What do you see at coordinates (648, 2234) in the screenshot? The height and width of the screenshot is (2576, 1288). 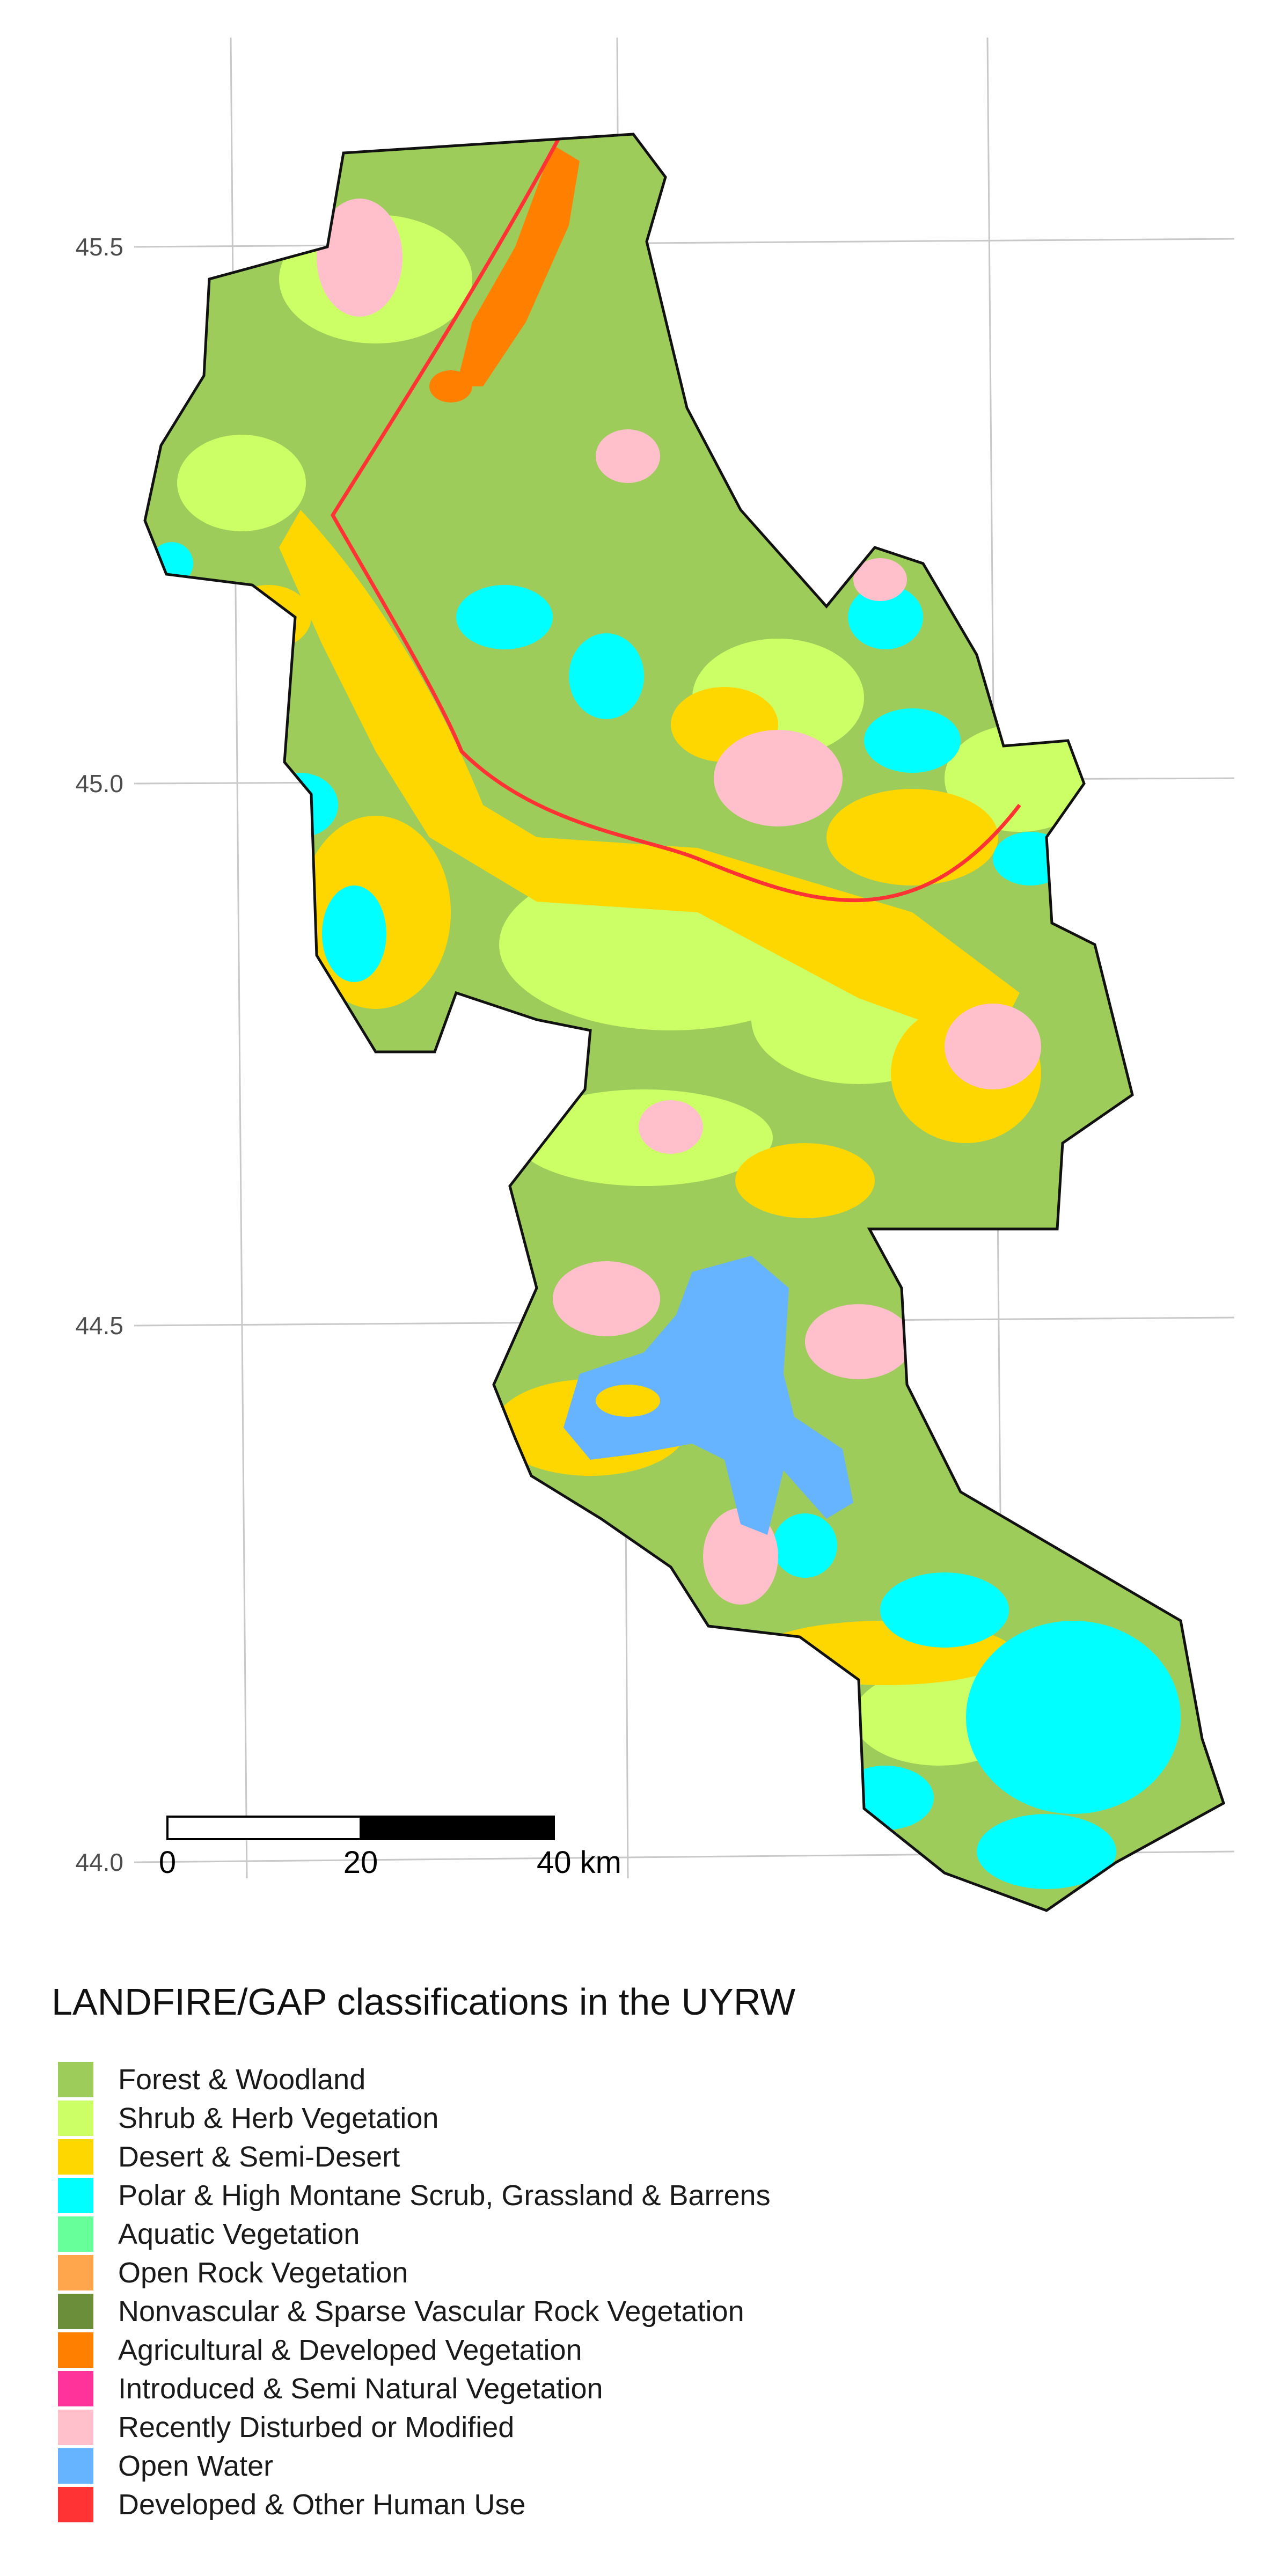 I see `legend-item: Aquatic Vegetation` at bounding box center [648, 2234].